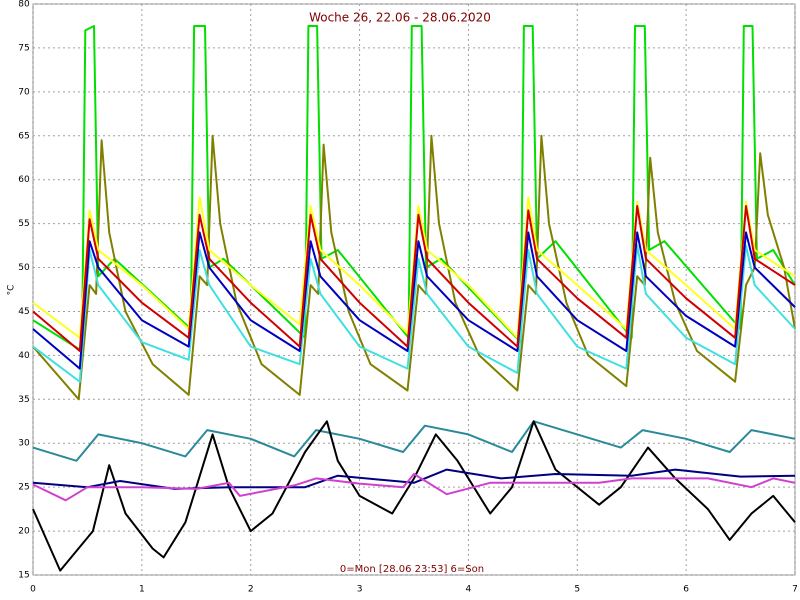 Image resolution: width=800 pixels, height=600 pixels. I want to click on y-tick-label: 70, so click(24, 92).